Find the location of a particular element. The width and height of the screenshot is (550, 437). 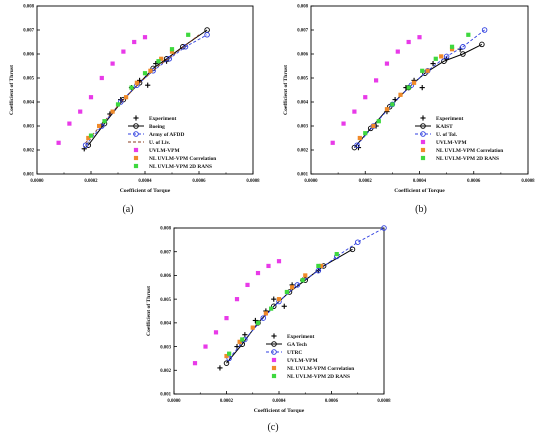

legend-label: NL UVLM-VPM Correlation is located at coordinates (182, 159).